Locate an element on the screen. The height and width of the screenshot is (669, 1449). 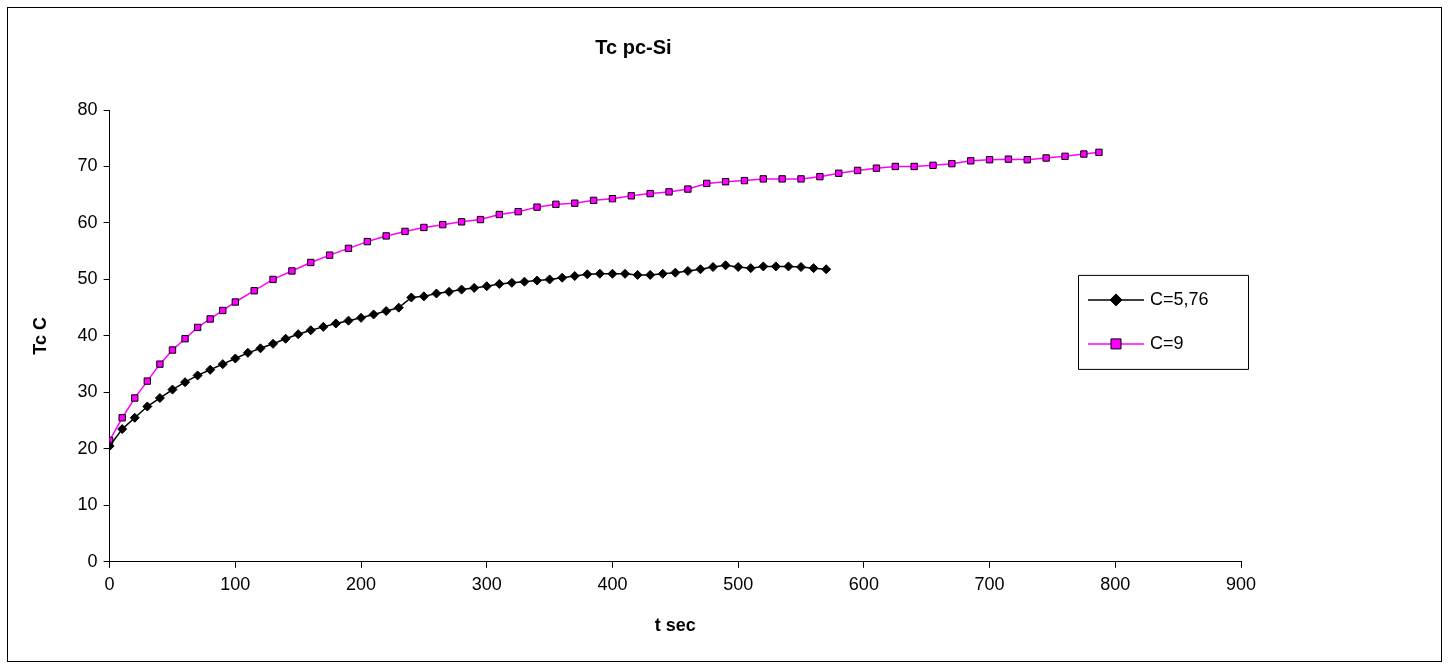
x-tick-label: 400 is located at coordinates (612, 583).